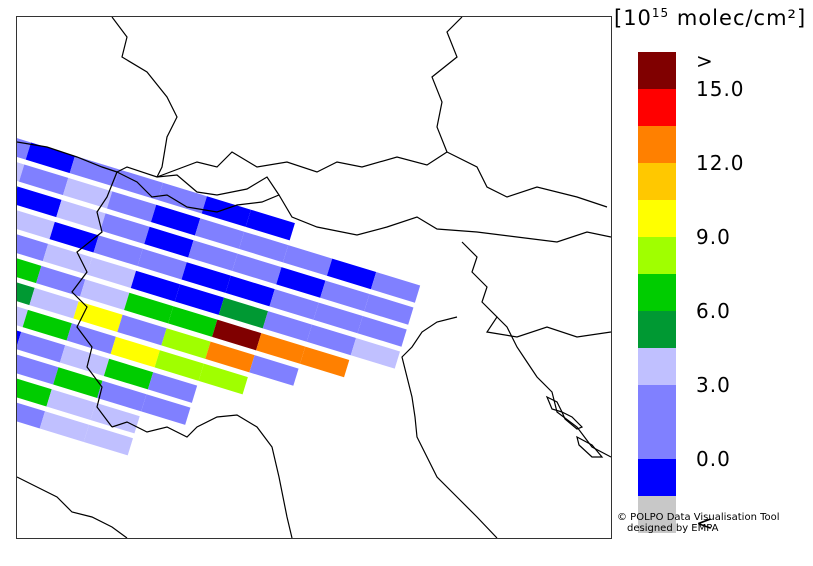 The height and width of the screenshot is (566, 813). Describe the element at coordinates (553, 387) in the screenshot. I see `coastline-adriatic-east` at that location.